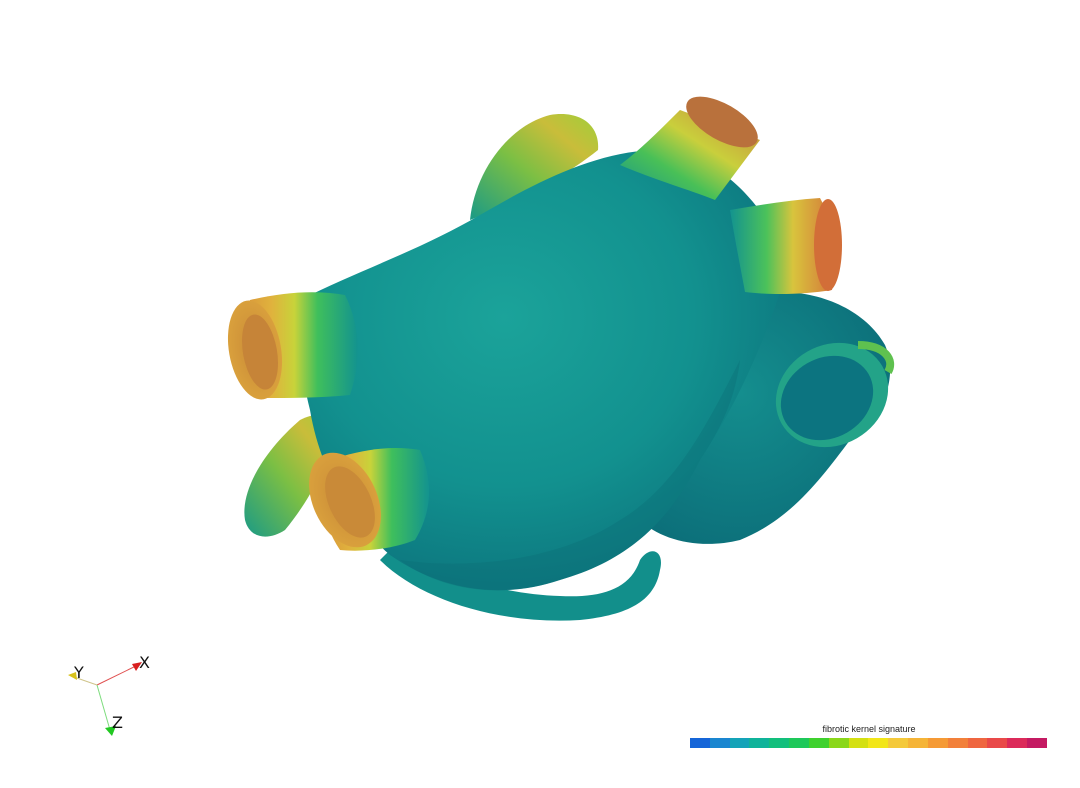 The width and height of the screenshot is (1080, 788). What do you see at coordinates (291, 475) in the screenshot?
I see `left-appendage-surface` at bounding box center [291, 475].